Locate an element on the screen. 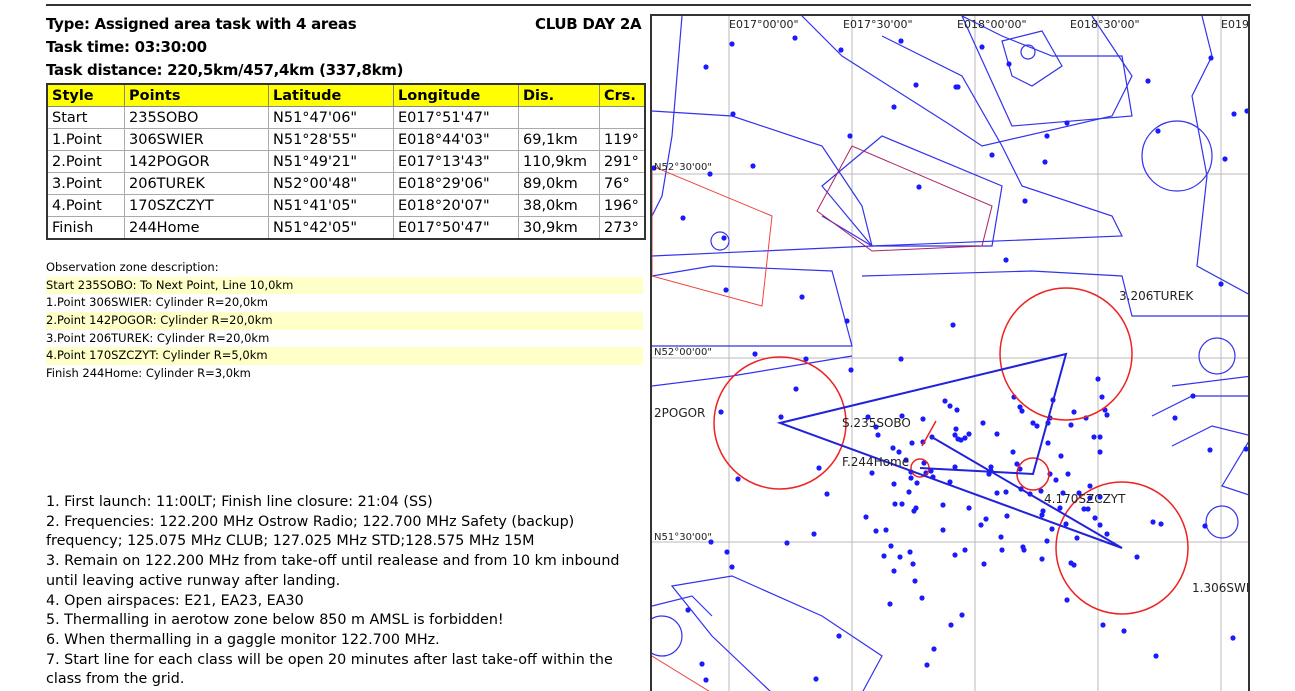  oz-item: Finish 244Home: Cylinder R=3,0km is located at coordinates (148, 373).